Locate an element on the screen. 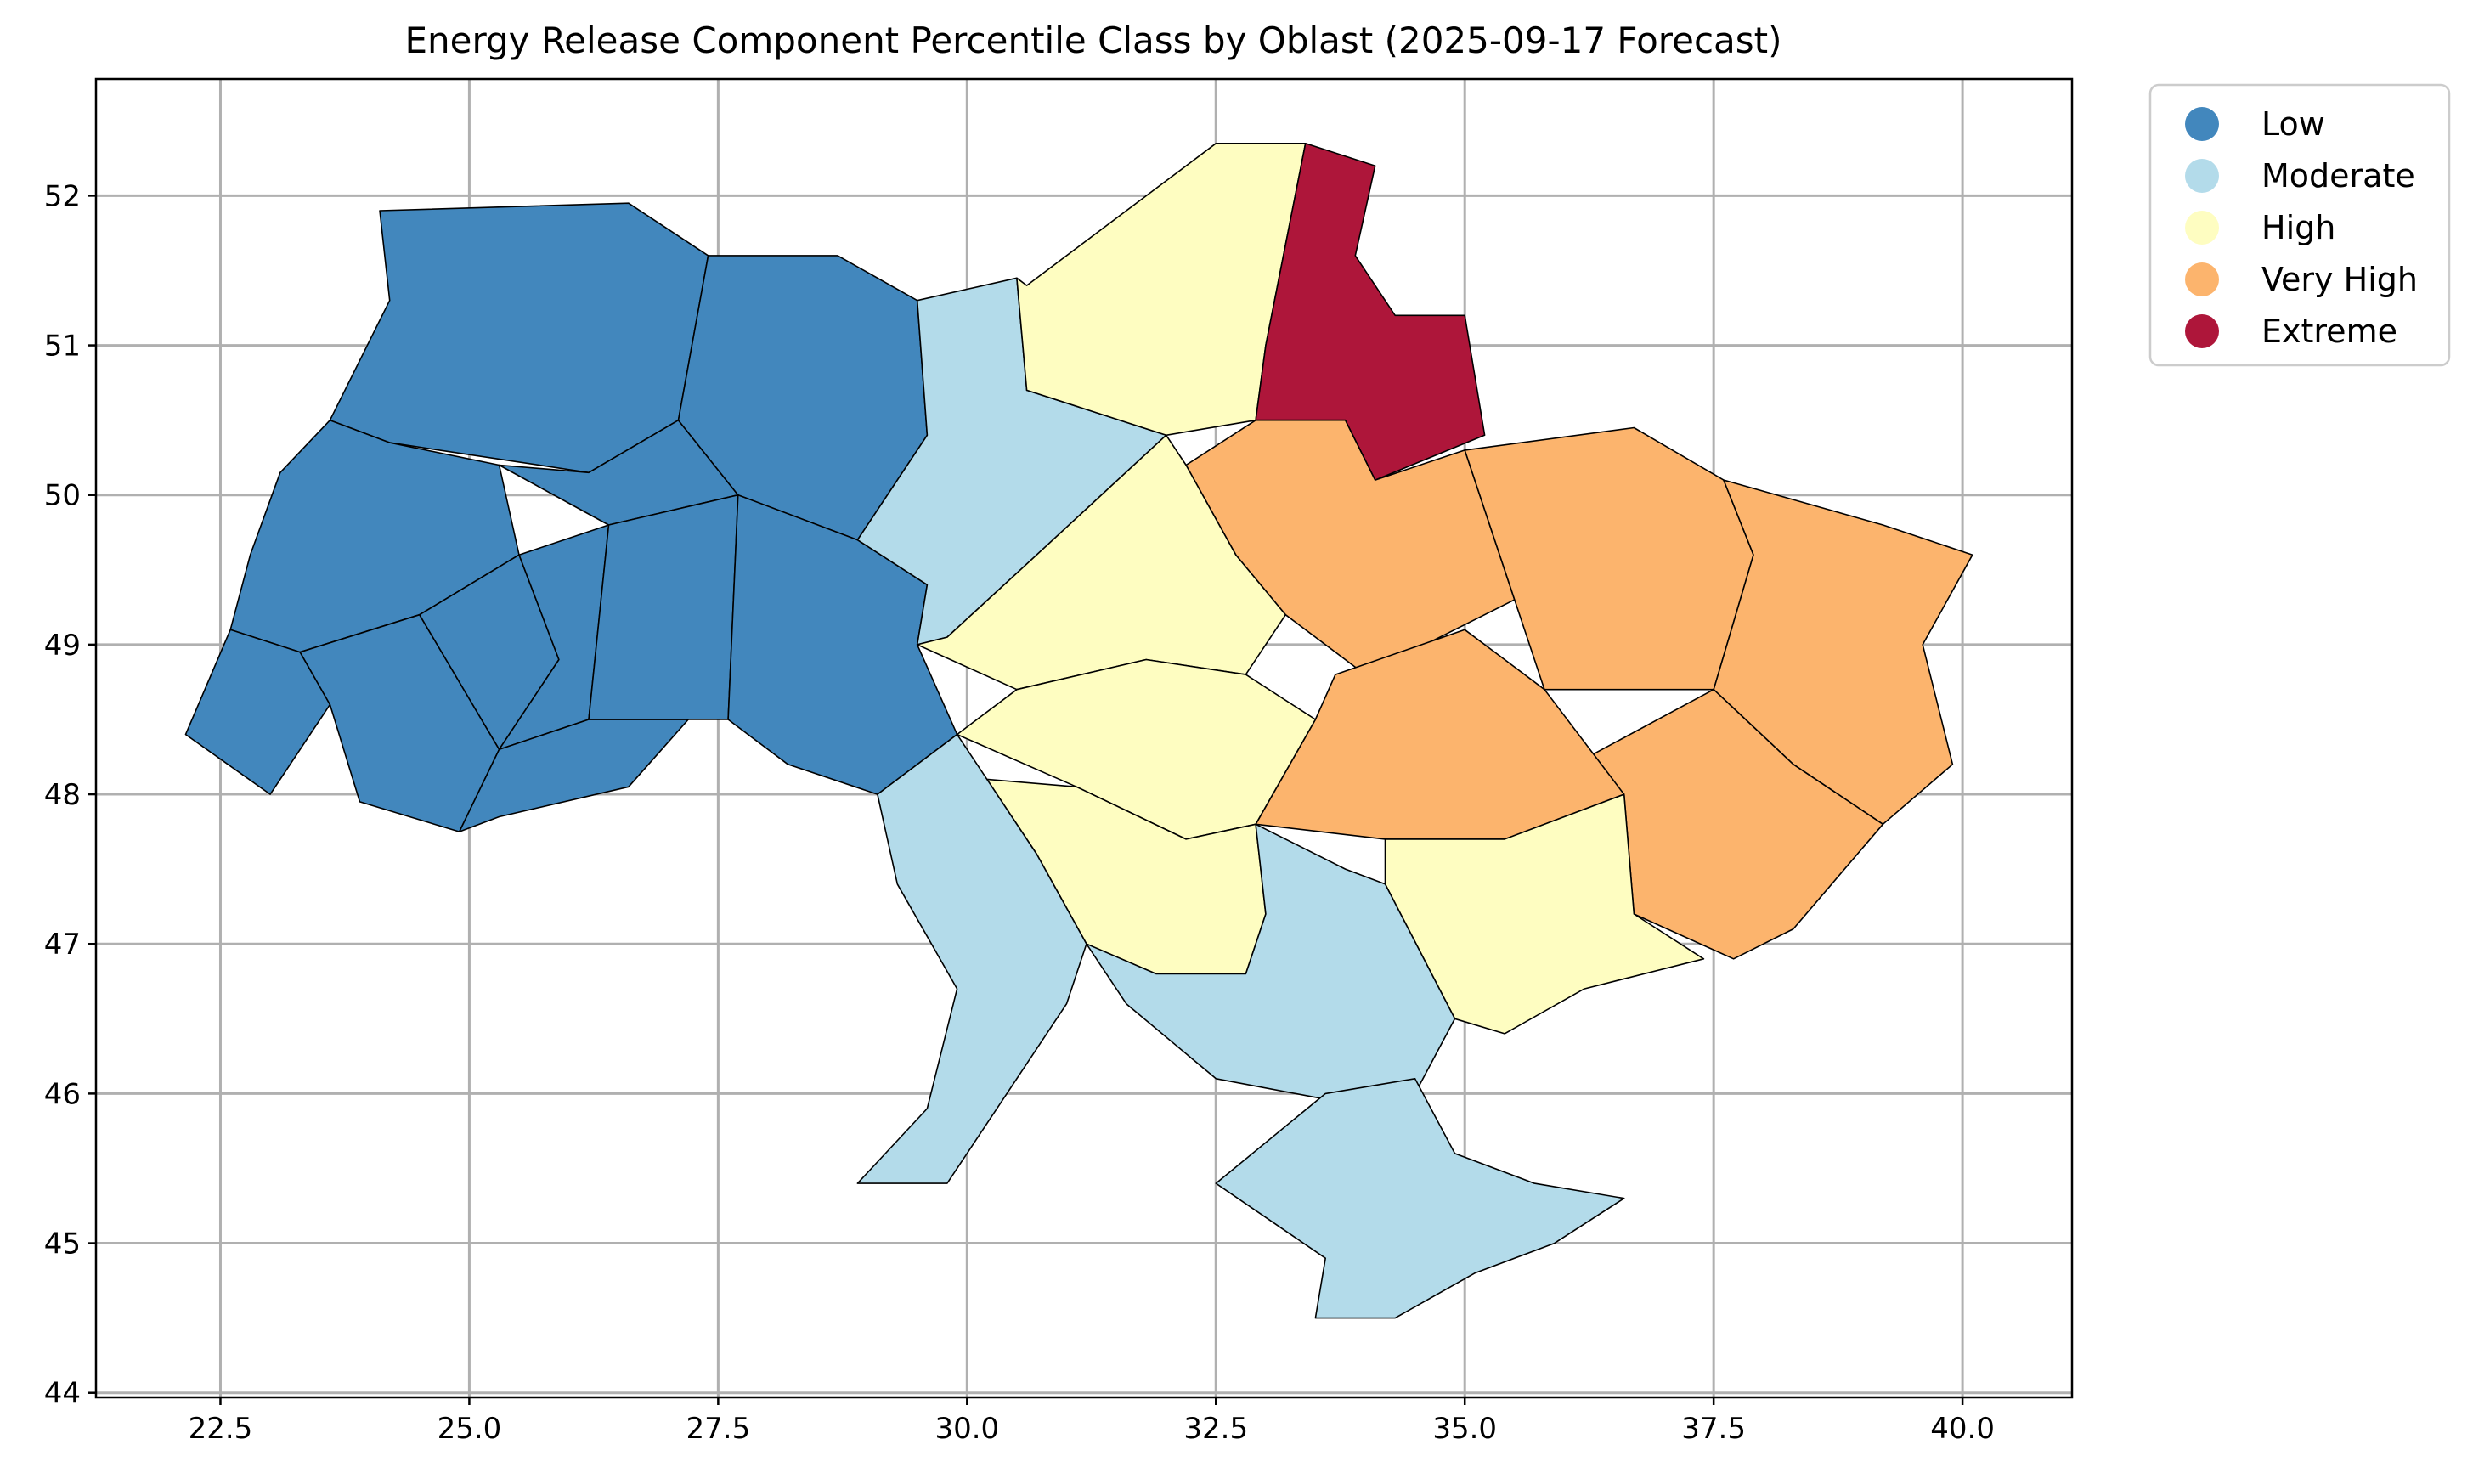 The image size is (2473, 1484). legend-box is located at coordinates (2300, 225).